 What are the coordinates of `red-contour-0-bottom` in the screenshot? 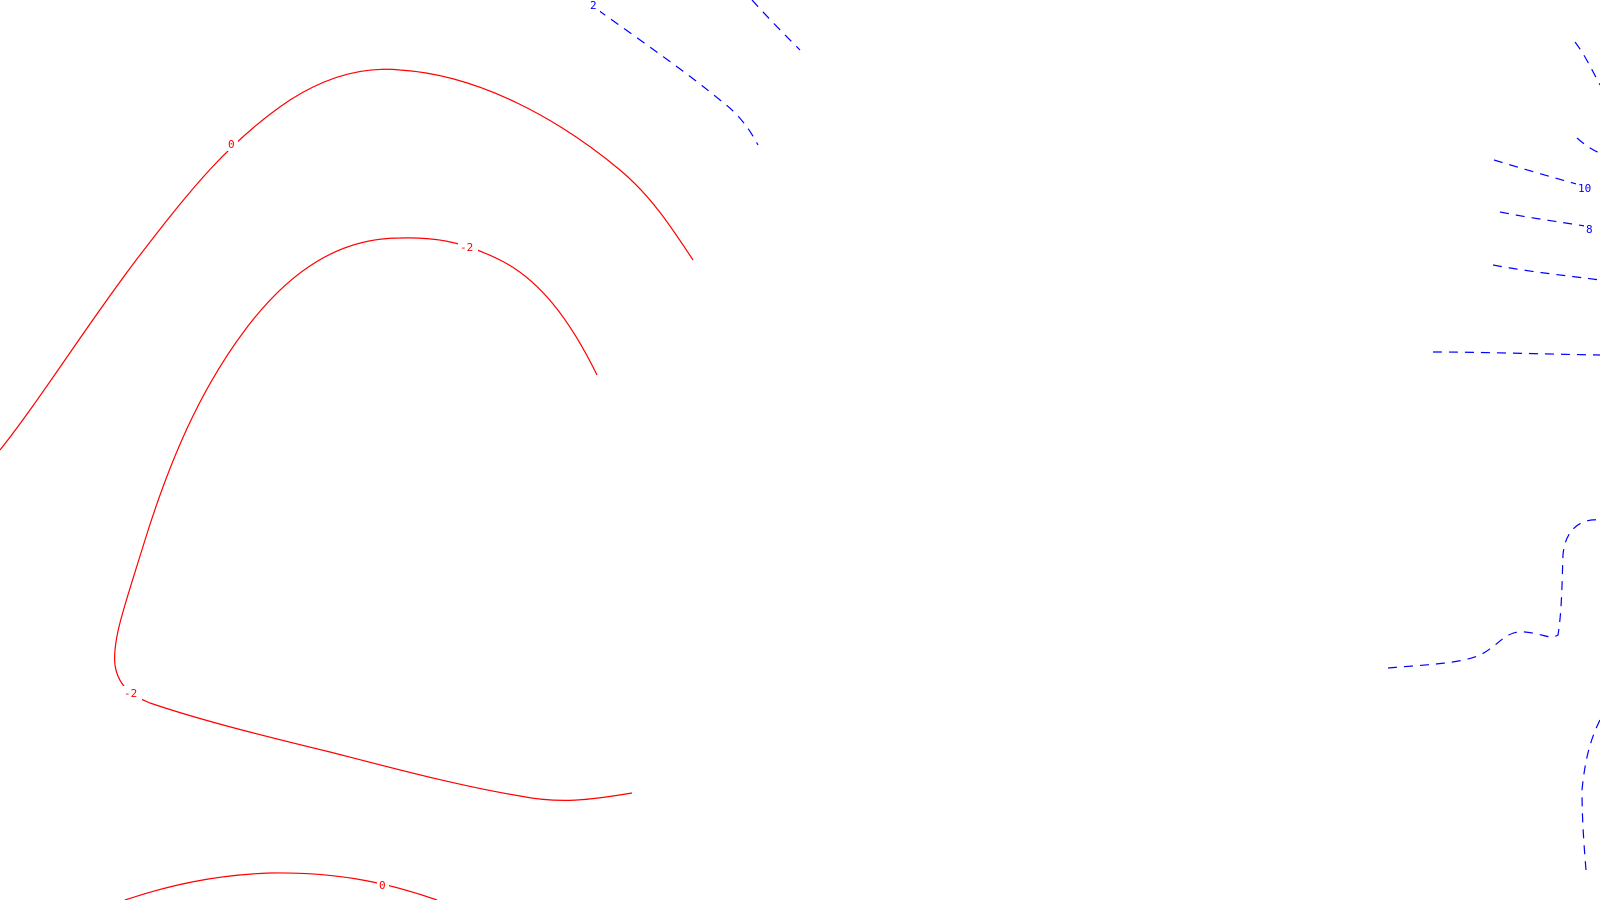 It's located at (281, 886).